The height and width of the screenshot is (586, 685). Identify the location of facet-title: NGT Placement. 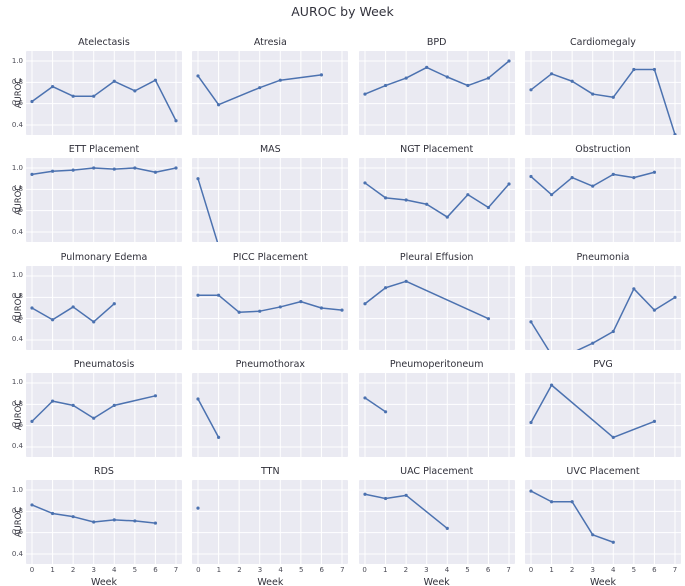
(437, 150).